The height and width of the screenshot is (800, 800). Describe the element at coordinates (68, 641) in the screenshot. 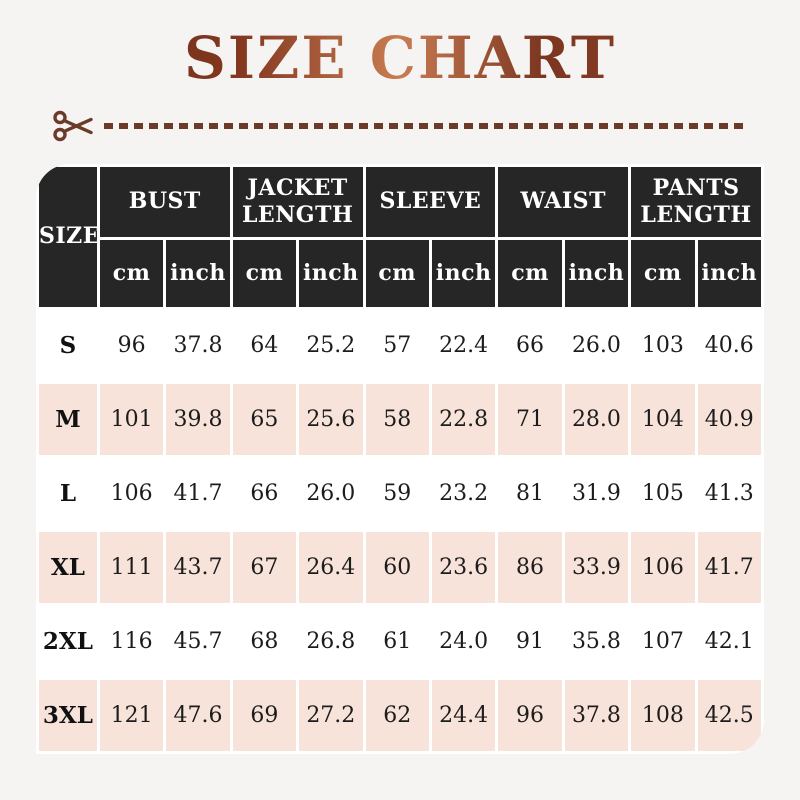

I see `row-size-label: 2XL` at that location.